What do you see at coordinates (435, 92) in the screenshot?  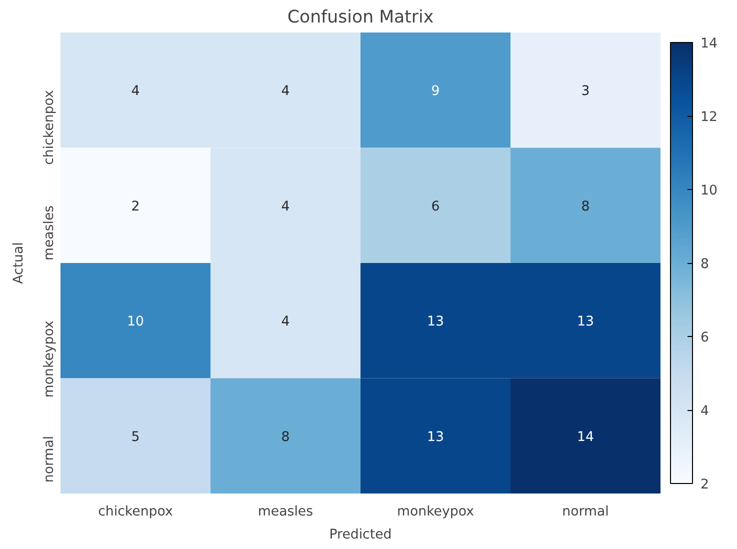 I see `data-label: 9` at bounding box center [435, 92].